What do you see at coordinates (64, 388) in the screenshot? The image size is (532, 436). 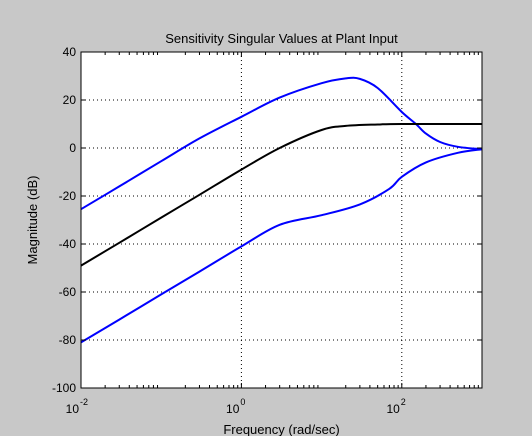 I see `y-tick-label: -100` at bounding box center [64, 388].